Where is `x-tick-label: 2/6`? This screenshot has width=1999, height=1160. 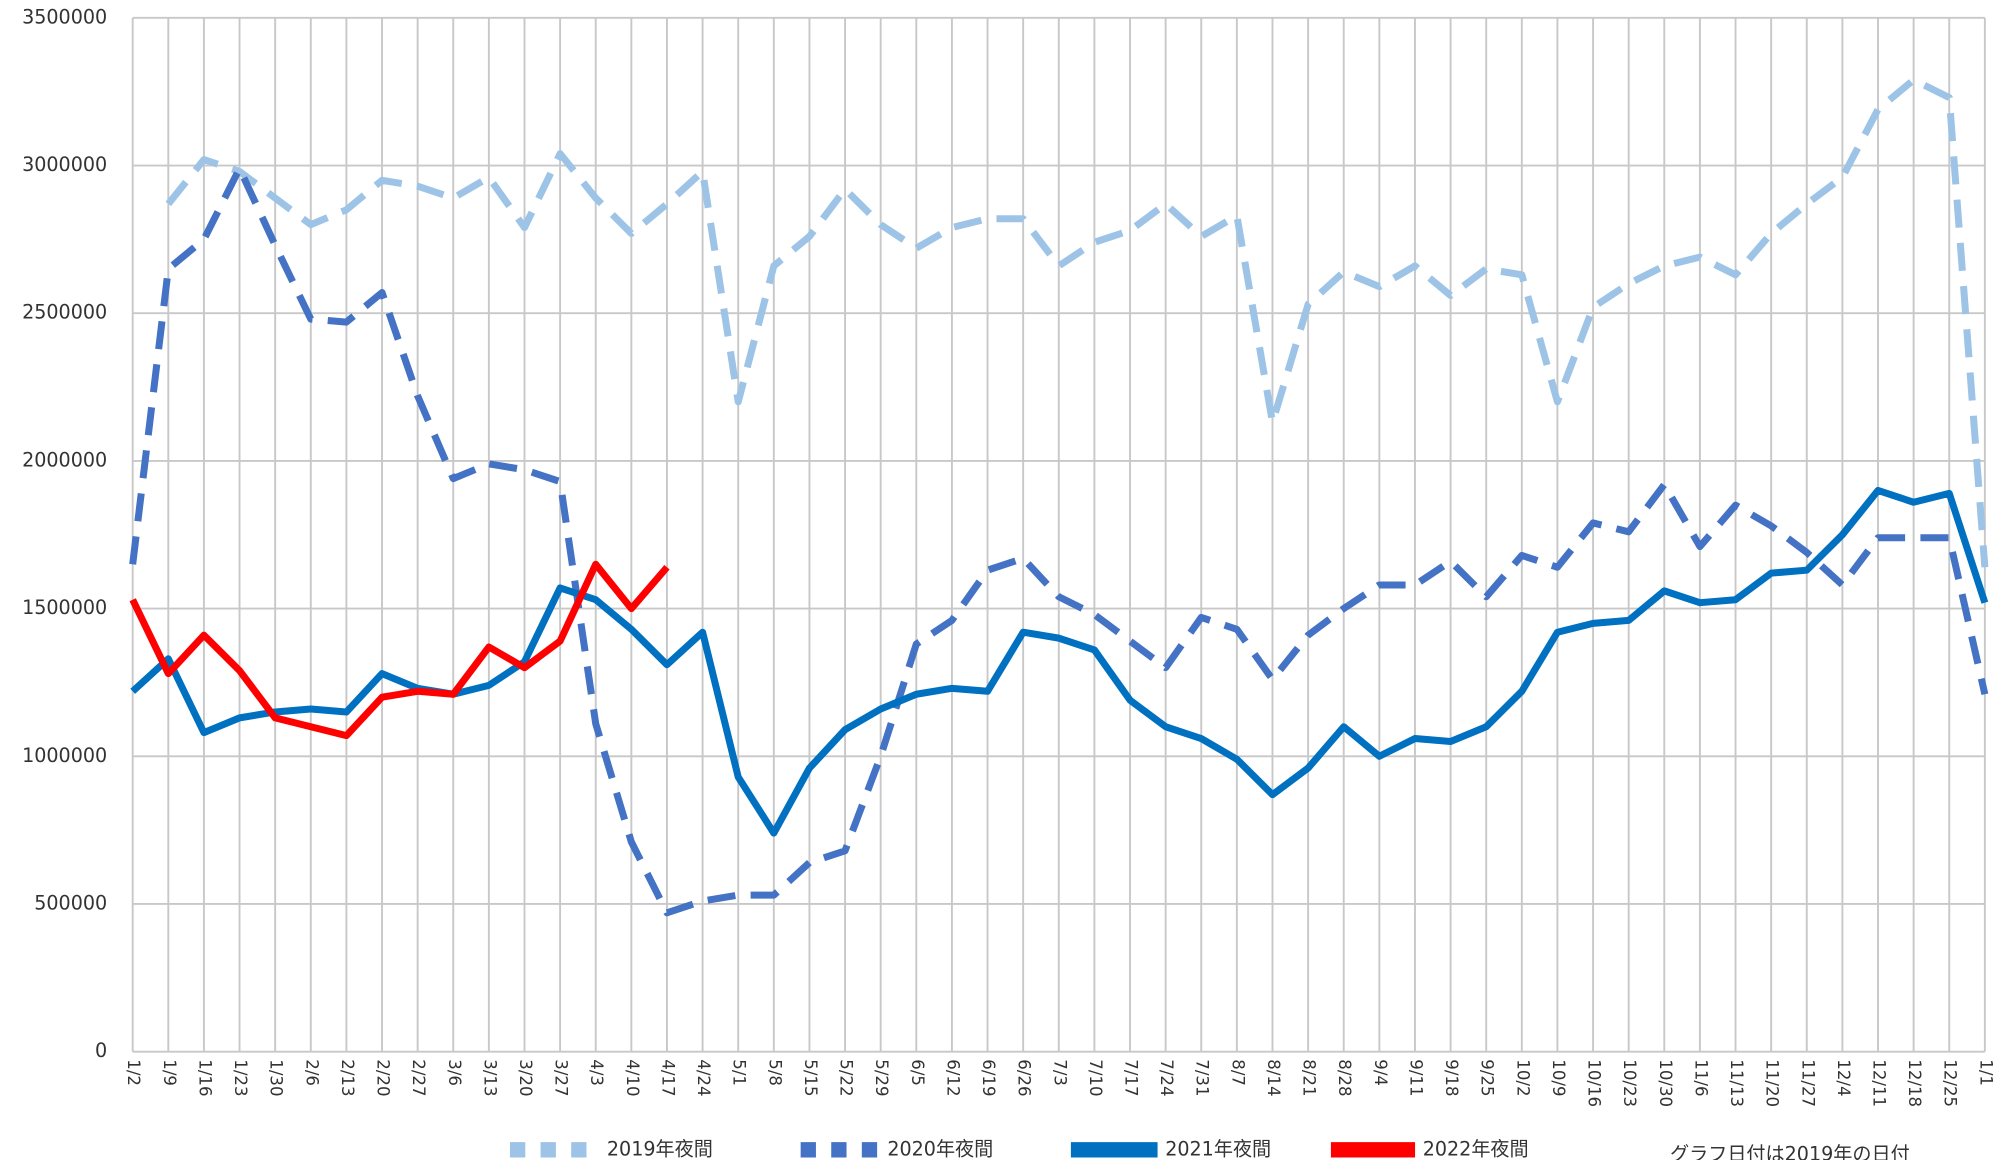 x-tick-label: 2/6 is located at coordinates (311, 1072).